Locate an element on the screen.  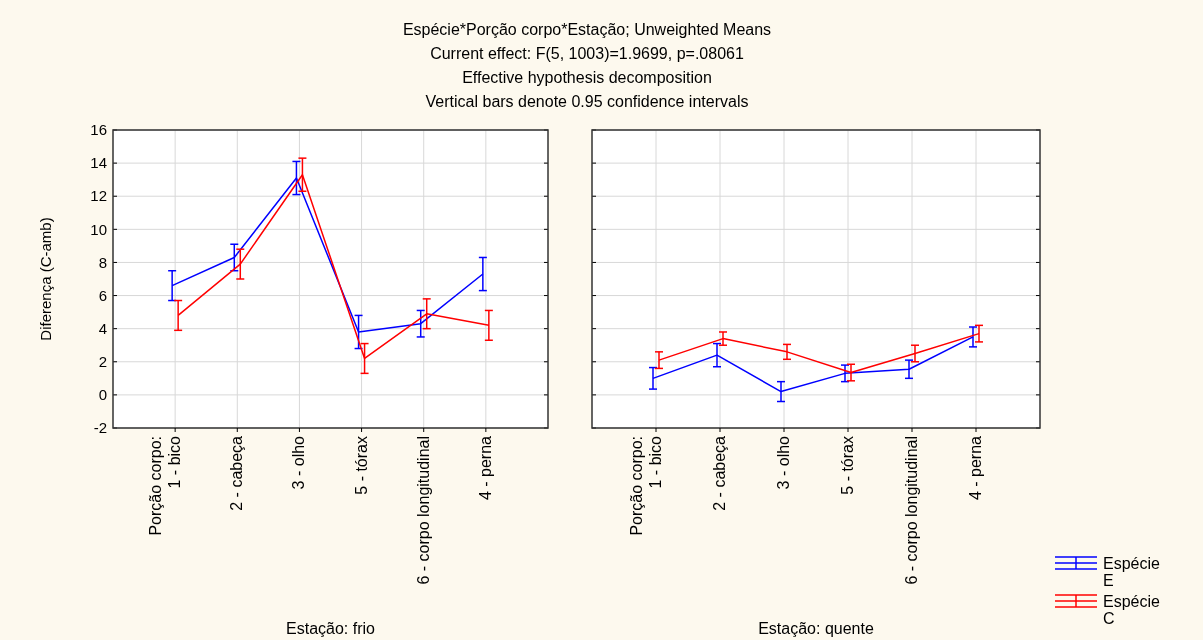
y-tick-label: 4 is located at coordinates (102, 328).